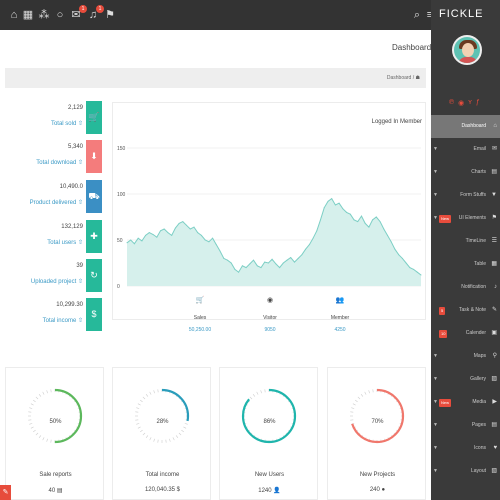  Describe the element at coordinates (465, 333) in the screenshot. I see `sidebar-item-calender: 10 Calender ▣` at that location.